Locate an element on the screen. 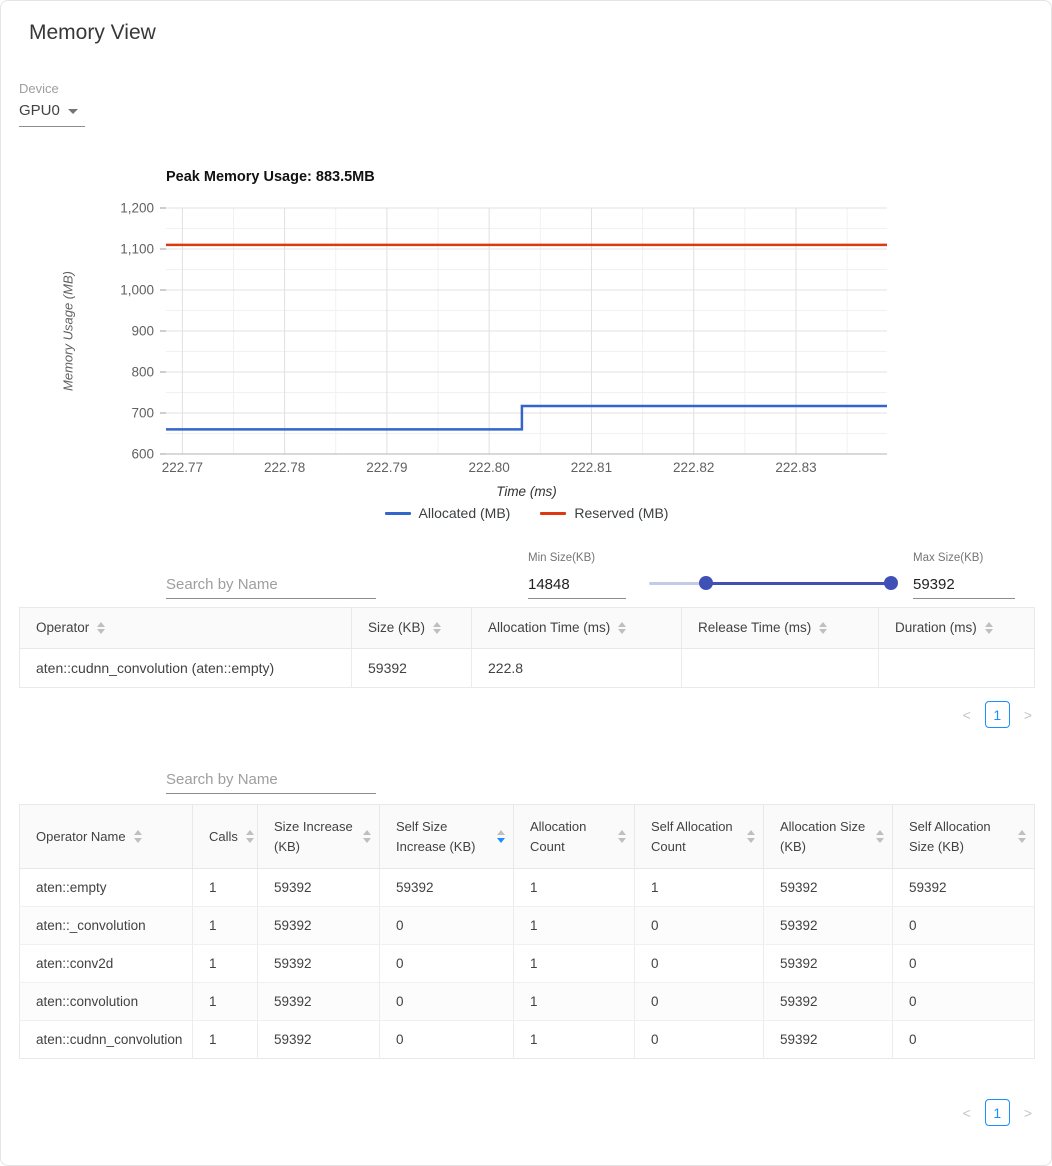 The height and width of the screenshot is (1166, 1052). column-header-self-allocation-size-kb: Self Allocation Size (KB) is located at coordinates (963, 836).